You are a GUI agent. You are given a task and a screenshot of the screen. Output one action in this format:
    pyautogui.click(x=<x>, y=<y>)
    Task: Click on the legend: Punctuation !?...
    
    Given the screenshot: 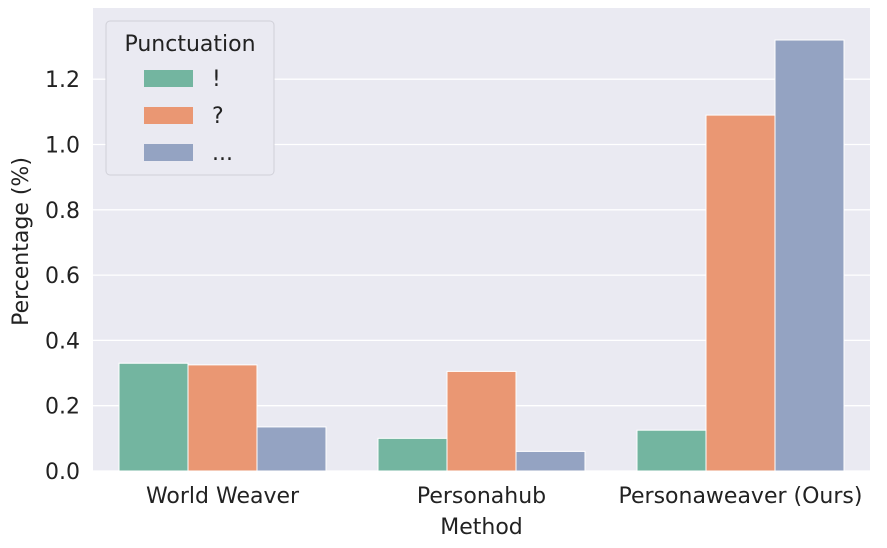 What is the action you would take?
    pyautogui.click(x=190, y=98)
    